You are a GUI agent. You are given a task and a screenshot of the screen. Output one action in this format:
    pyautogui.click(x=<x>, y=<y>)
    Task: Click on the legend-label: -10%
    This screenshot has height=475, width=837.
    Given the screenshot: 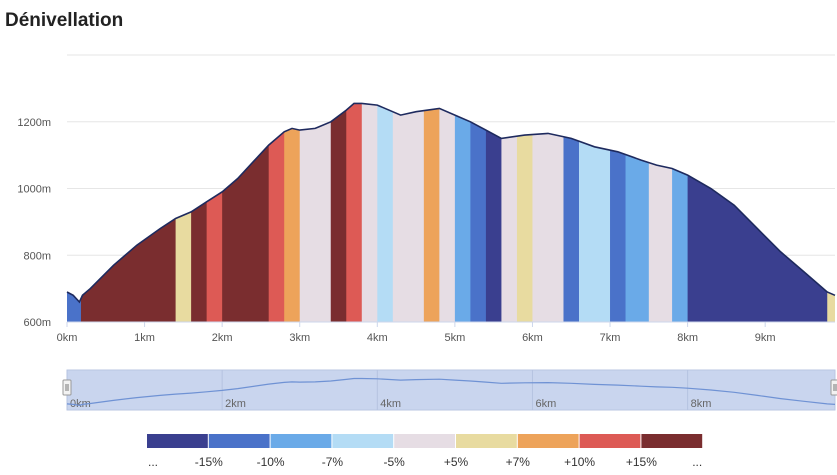 What is the action you would take?
    pyautogui.click(x=271, y=462)
    